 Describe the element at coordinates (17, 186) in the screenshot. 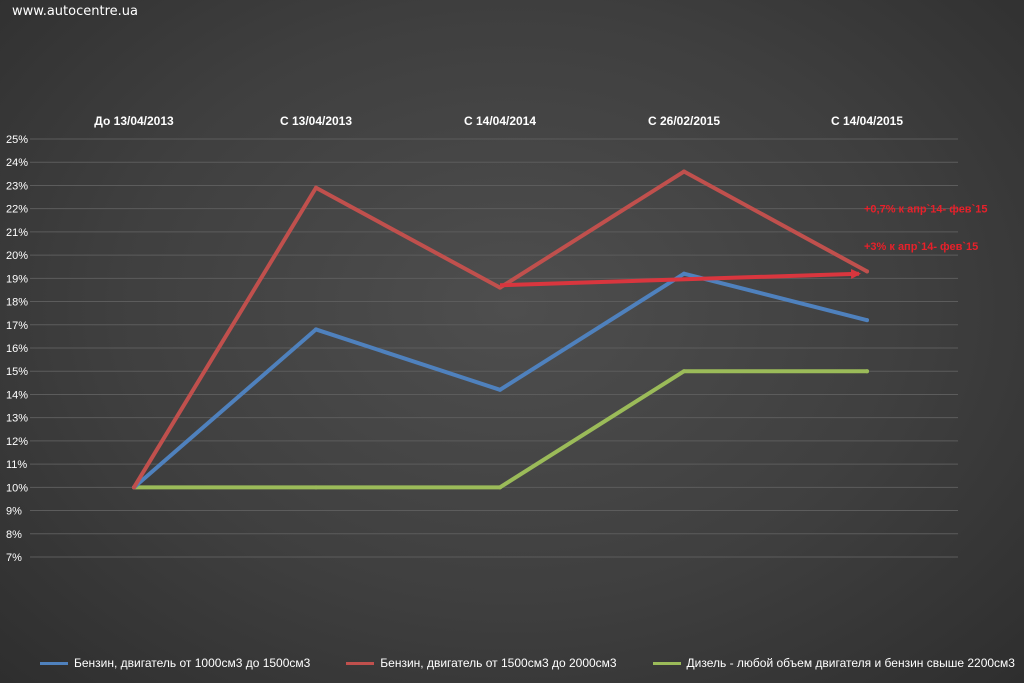

I see `y-tick-label: 23%` at that location.